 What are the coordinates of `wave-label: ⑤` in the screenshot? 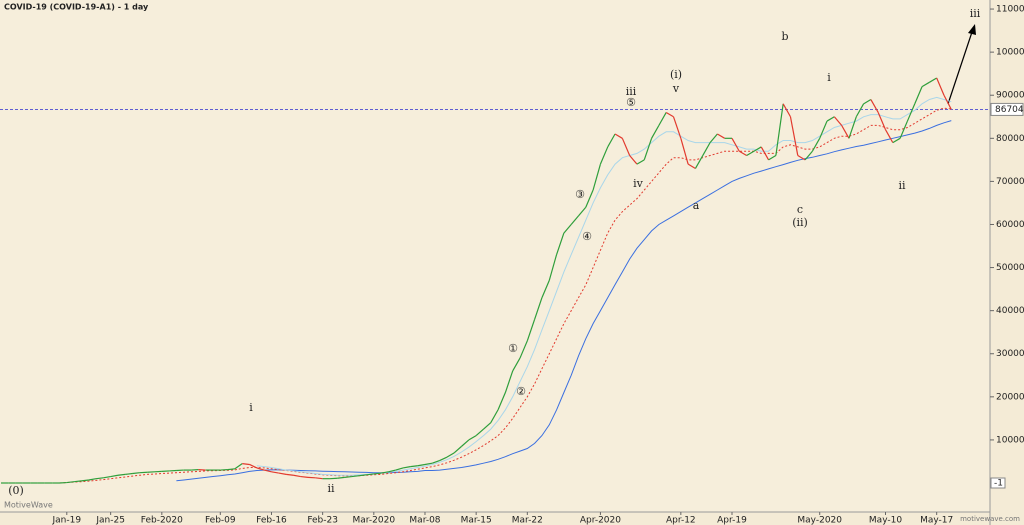 It's located at (631, 102).